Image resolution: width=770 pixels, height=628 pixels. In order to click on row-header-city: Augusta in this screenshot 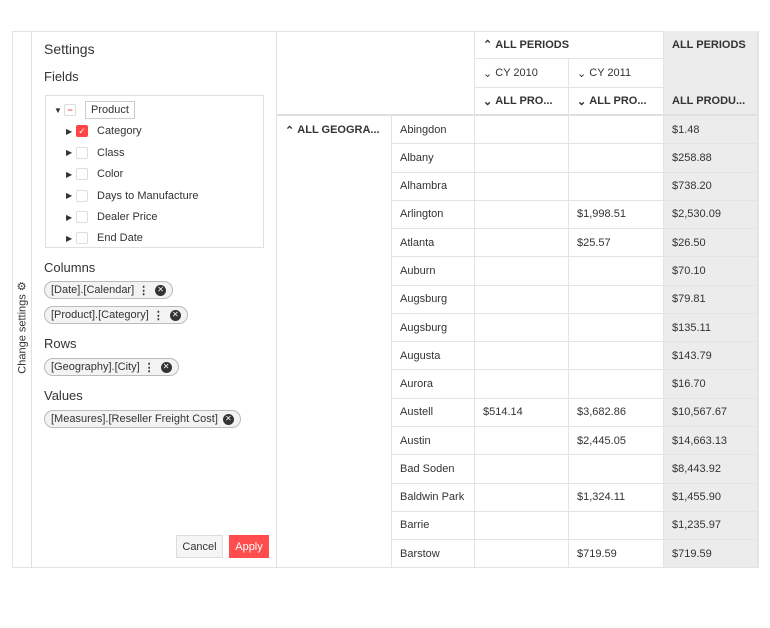, I will do `click(433, 356)`.